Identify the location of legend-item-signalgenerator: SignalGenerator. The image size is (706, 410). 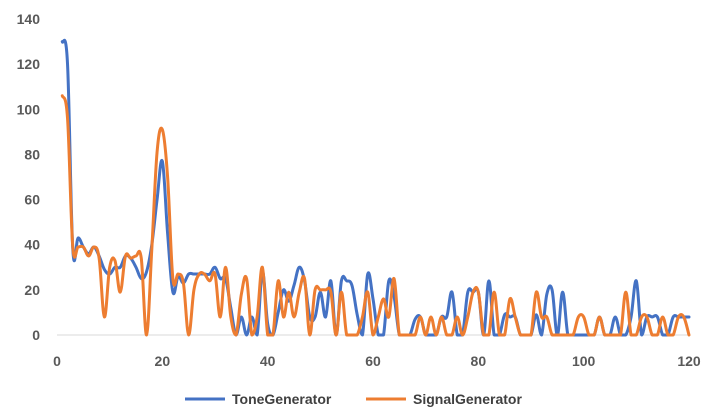
(444, 399).